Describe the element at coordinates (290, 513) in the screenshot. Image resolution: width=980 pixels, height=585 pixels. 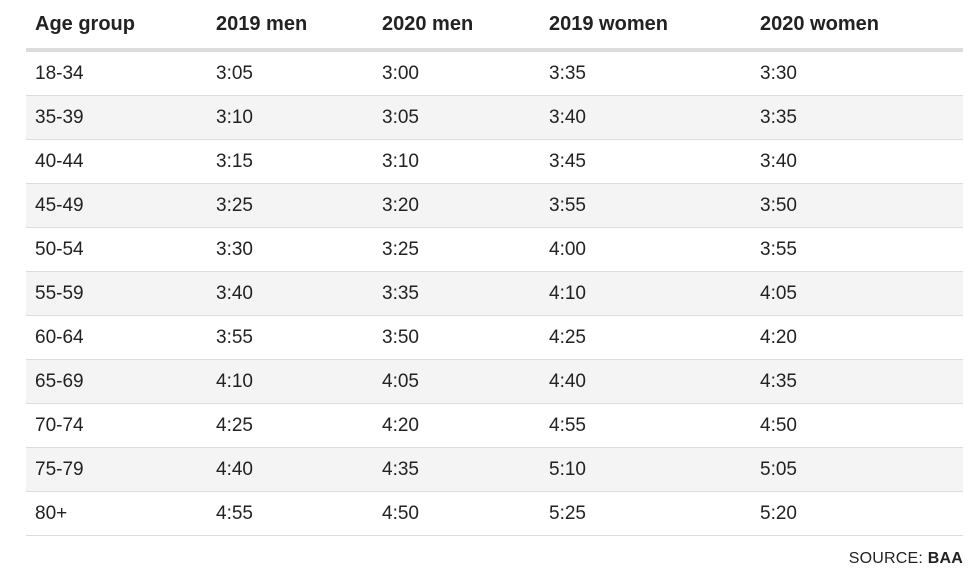
I see `cell-2019-men: 4:55` at that location.